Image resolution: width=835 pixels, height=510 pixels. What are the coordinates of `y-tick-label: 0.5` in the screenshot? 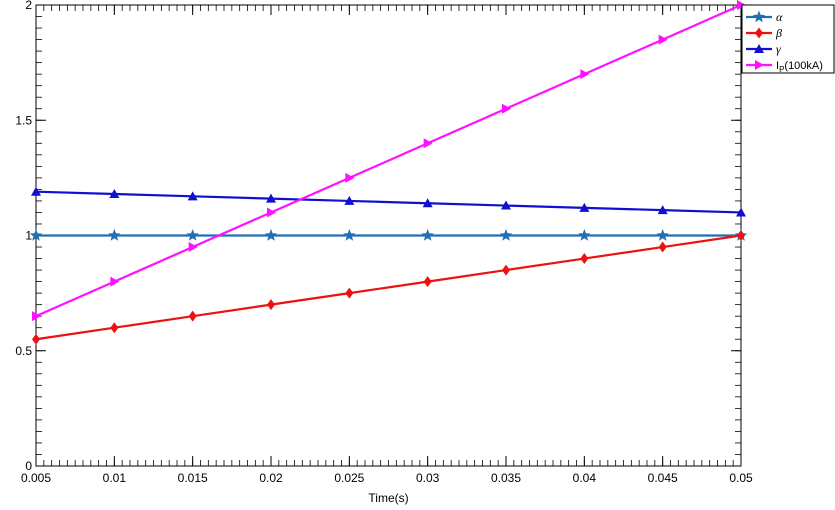 It's located at (23, 351).